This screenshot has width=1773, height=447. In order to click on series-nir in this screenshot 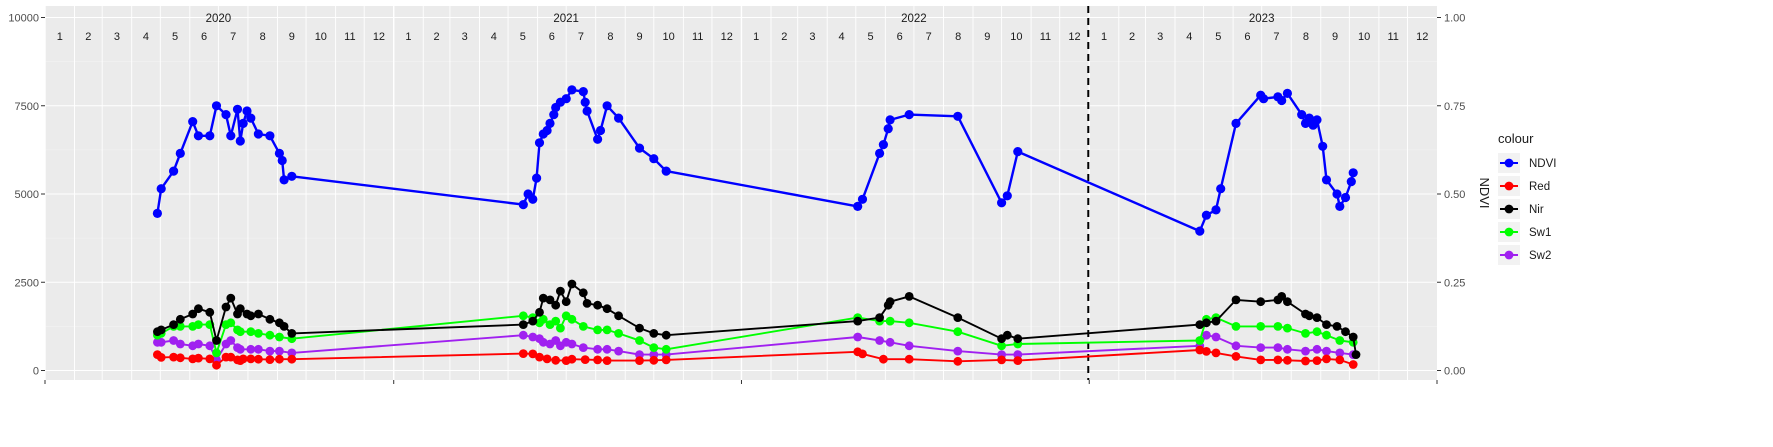, I will do `click(757, 319)`.